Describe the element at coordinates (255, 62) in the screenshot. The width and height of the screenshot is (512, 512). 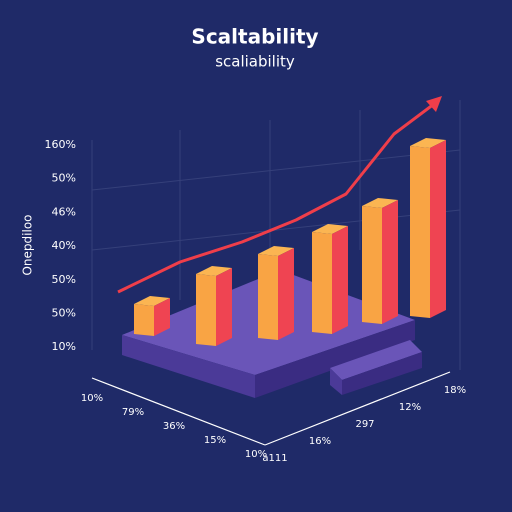
I see `chart-subtitle: scaliability` at that location.